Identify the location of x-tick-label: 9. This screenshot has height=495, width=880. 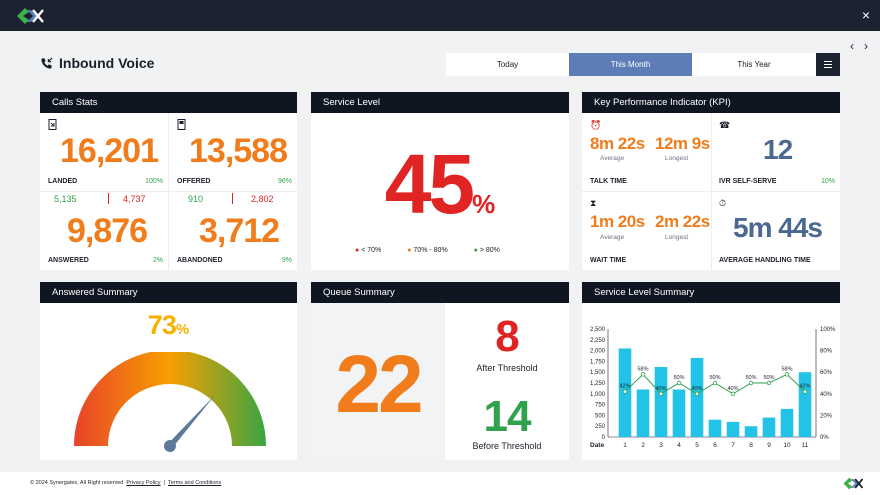
(769, 445).